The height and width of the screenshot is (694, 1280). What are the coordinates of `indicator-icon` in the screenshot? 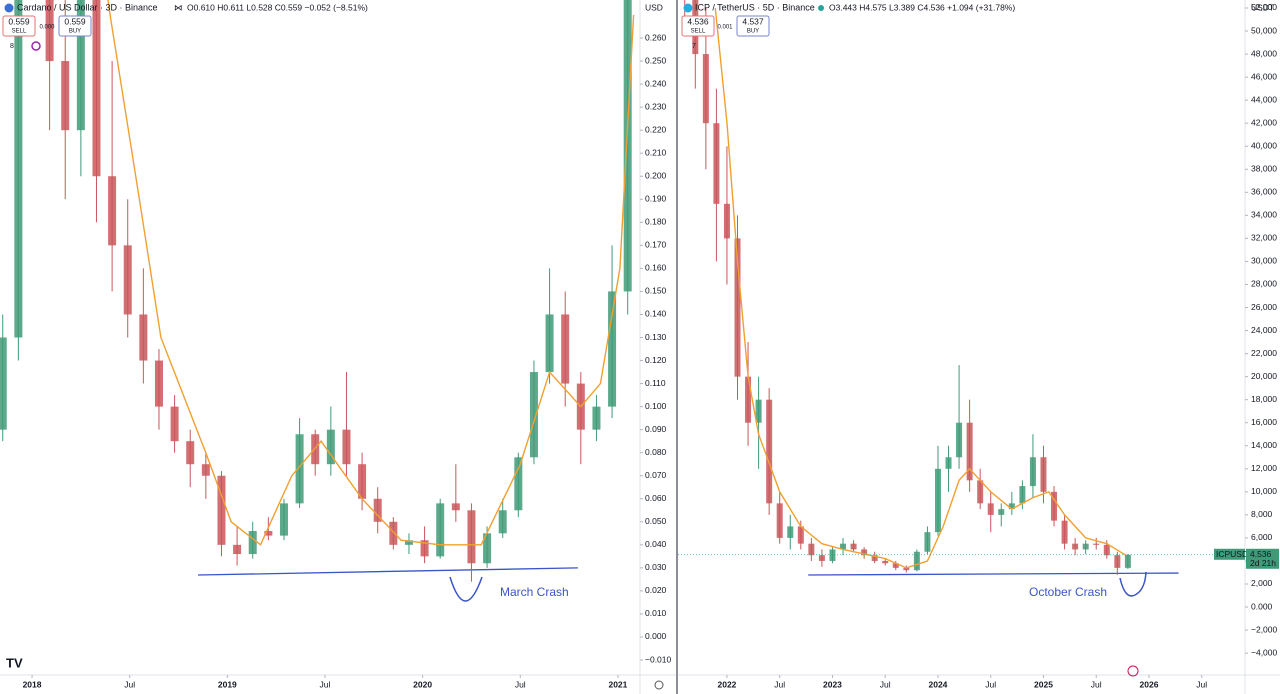 It's located at (36, 46).